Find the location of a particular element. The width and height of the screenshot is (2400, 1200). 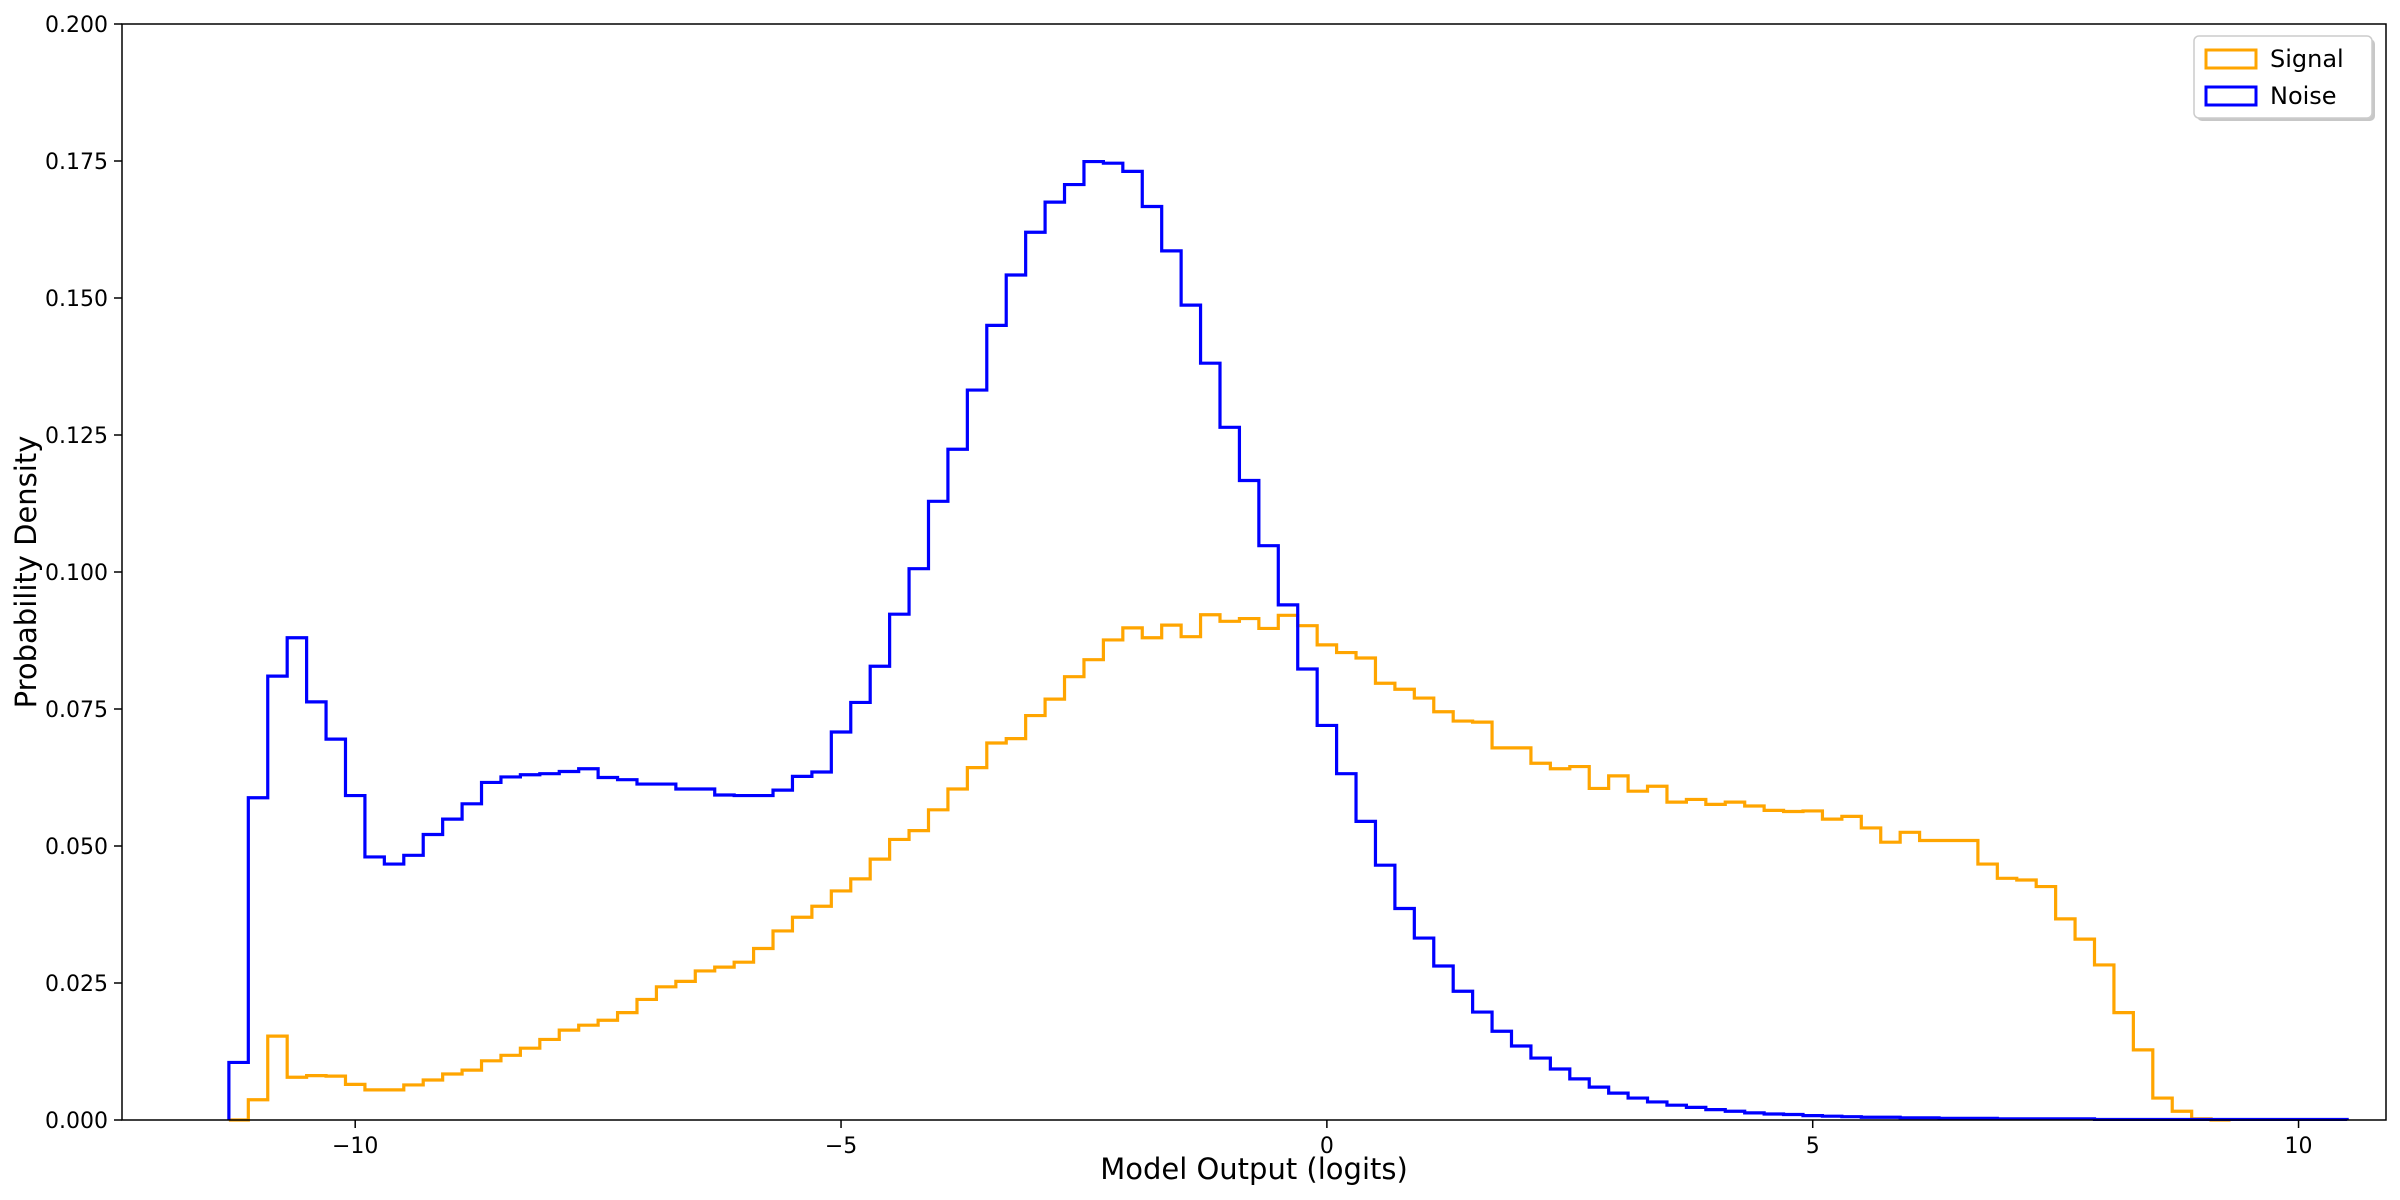

legend: Signal Noise is located at coordinates (2284, 78).